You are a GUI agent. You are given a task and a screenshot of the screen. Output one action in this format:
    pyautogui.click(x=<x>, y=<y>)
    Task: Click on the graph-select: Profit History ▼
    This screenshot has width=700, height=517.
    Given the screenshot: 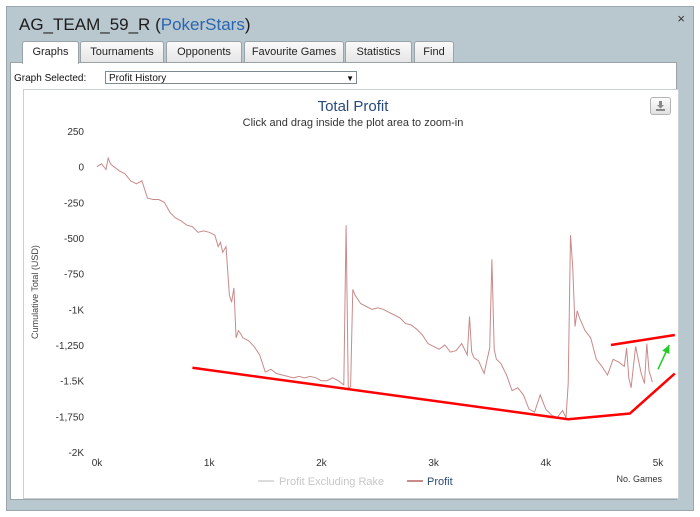 What is the action you would take?
    pyautogui.click(x=231, y=77)
    